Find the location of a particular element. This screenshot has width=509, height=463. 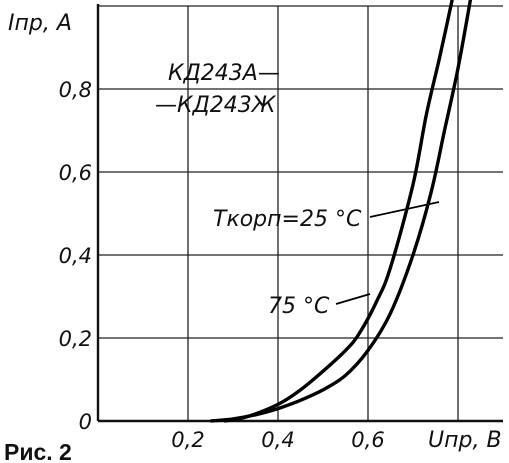

y-tick-label: 0,4 is located at coordinates (75, 256).